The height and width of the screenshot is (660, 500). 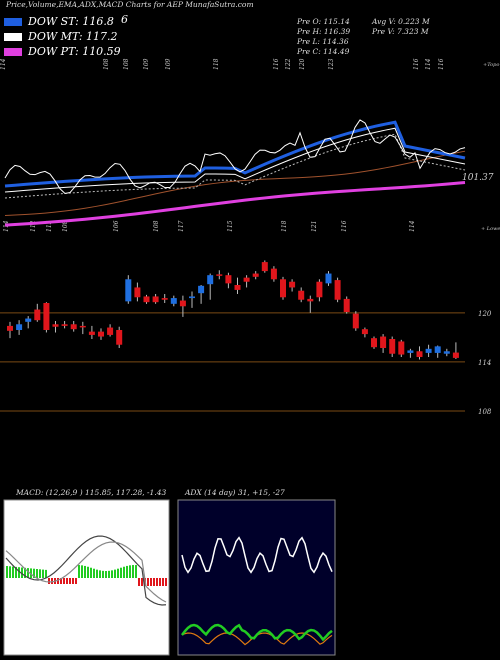 I want to click on legend-label: DOW ST: 116.8, so click(x=71, y=21).